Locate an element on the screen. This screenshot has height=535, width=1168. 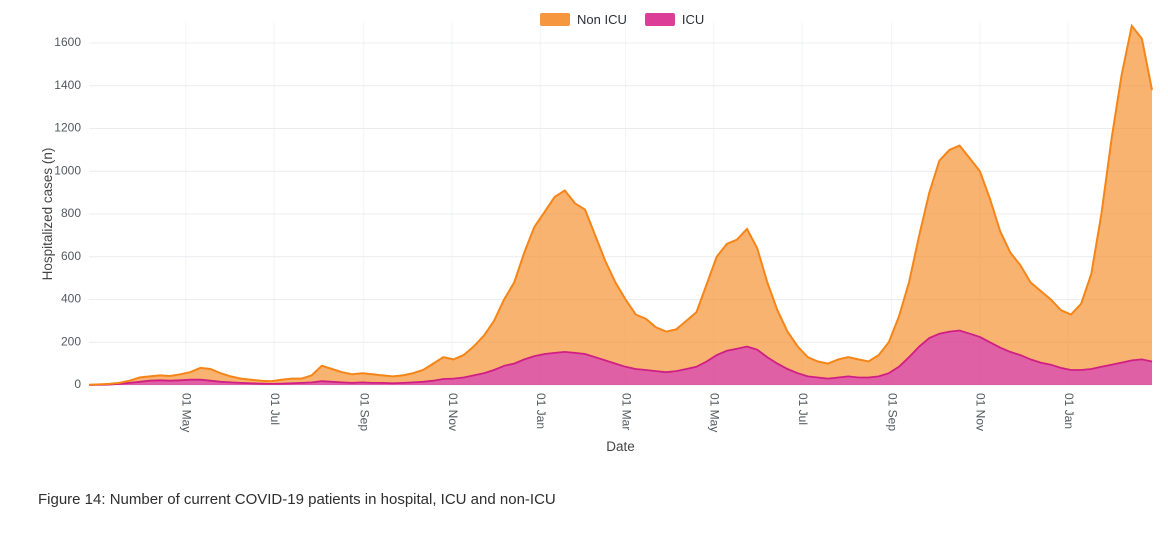
y-axis-title: Hospitalized cases (n) is located at coordinates (47, 214).